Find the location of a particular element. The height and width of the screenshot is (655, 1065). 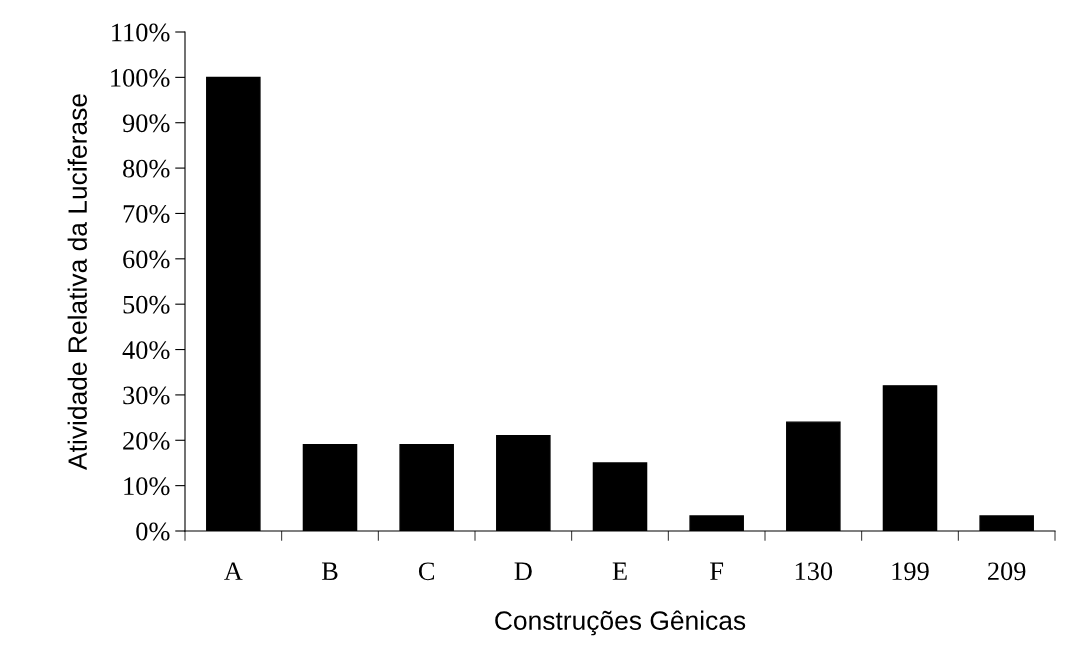

x-tick-label: F is located at coordinates (717, 571).